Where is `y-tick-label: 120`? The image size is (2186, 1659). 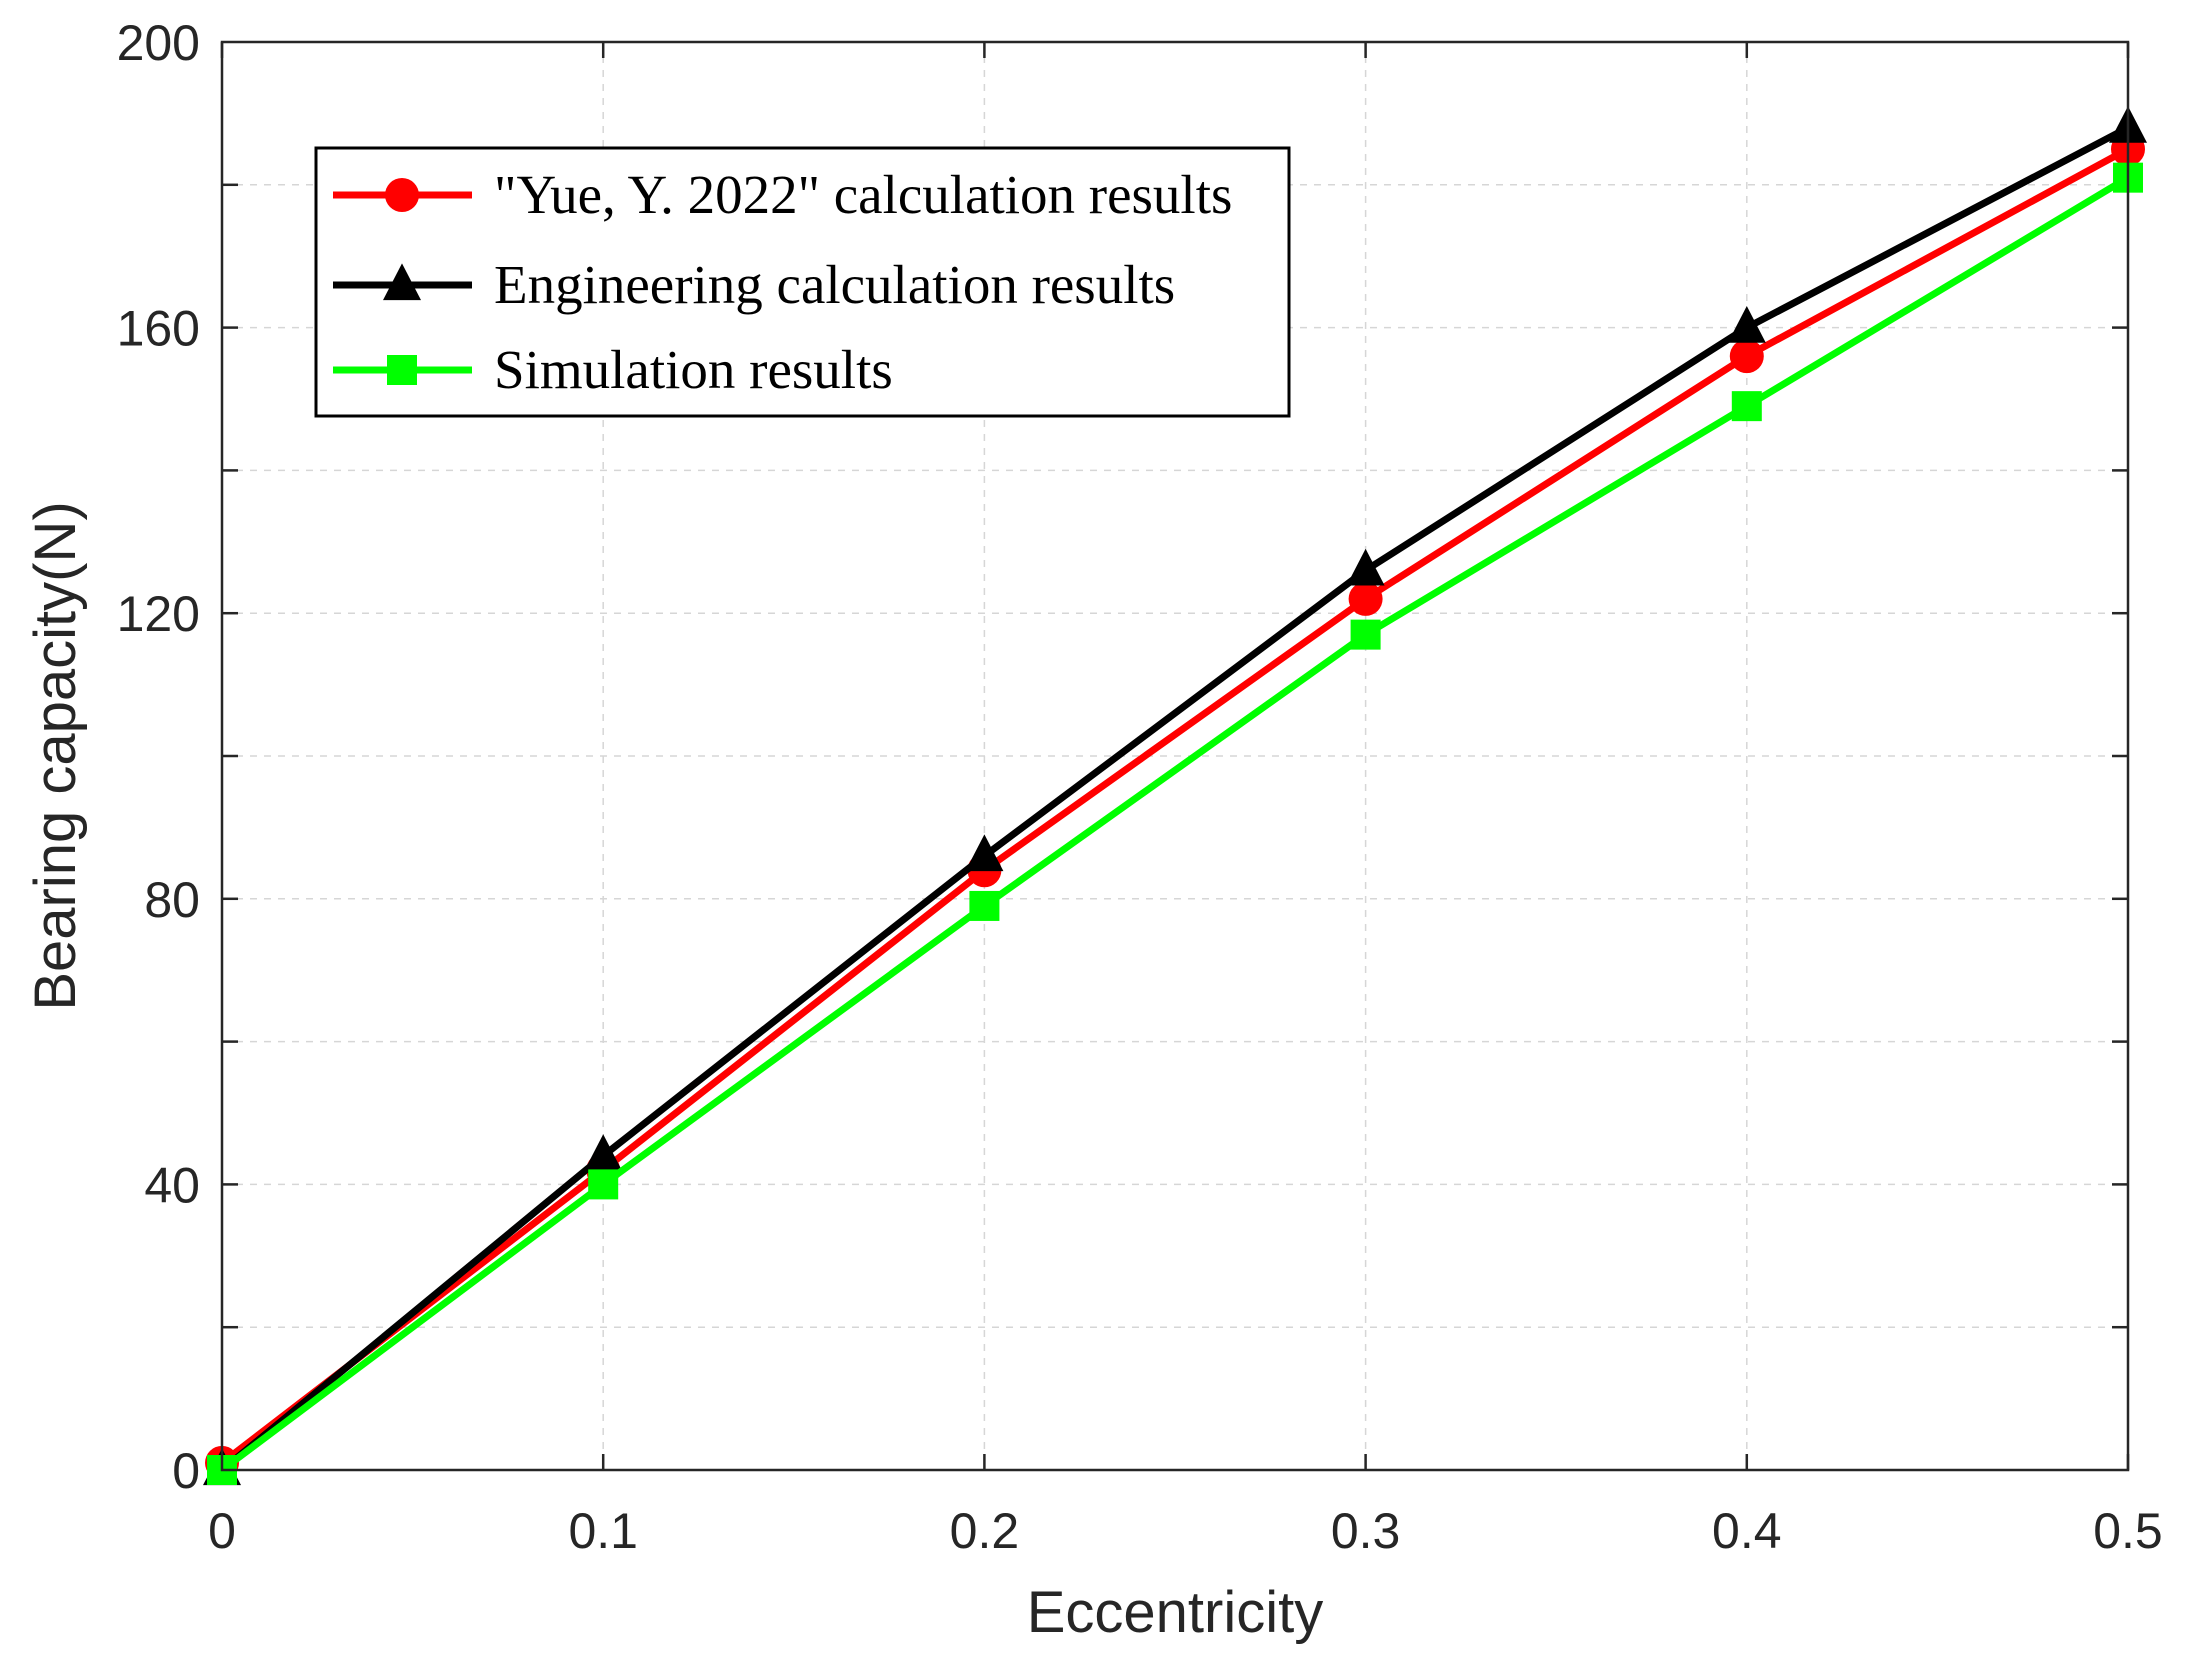 y-tick-label: 120 is located at coordinates (158, 614).